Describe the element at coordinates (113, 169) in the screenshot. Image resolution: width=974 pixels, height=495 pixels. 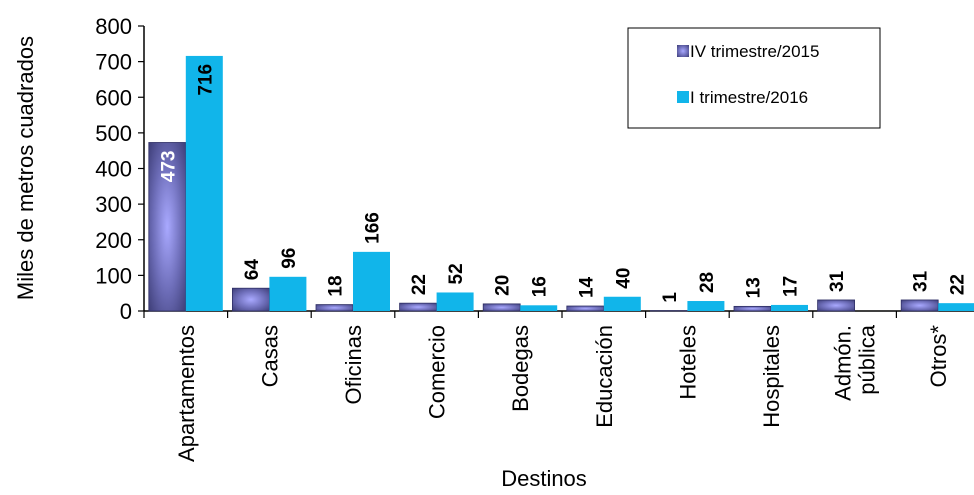
I see `y-tick-label: 400` at that location.